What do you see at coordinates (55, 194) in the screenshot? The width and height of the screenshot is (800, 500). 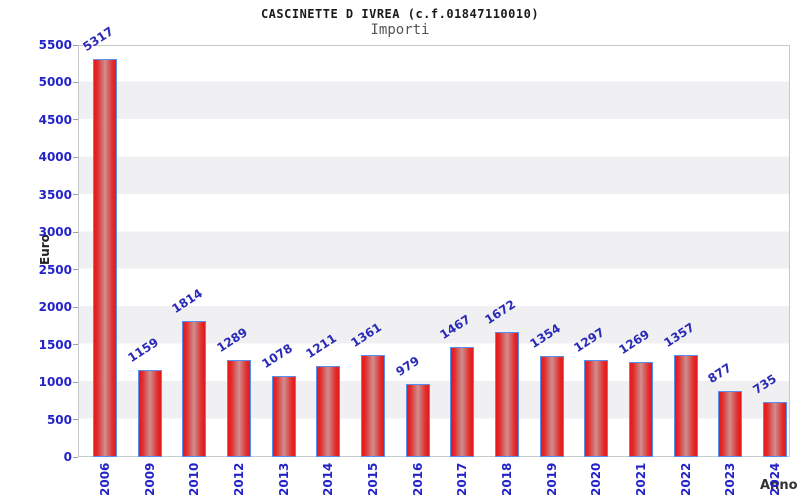 I see `y-tick-label-3500: 3500` at bounding box center [55, 194].